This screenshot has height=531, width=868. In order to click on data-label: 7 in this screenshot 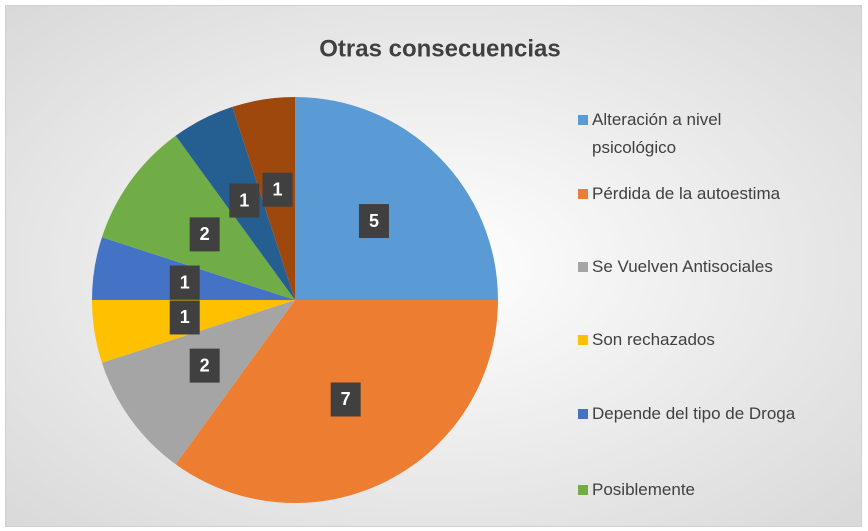, I will do `click(346, 399)`.